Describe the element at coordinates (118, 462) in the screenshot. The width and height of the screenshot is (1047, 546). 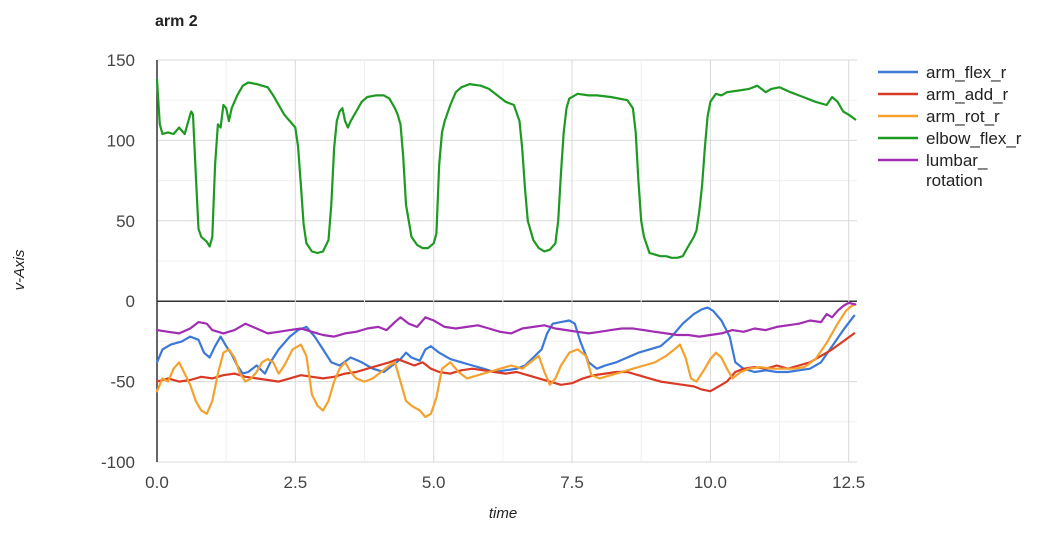
I see `y-tick-label: -100` at that location.